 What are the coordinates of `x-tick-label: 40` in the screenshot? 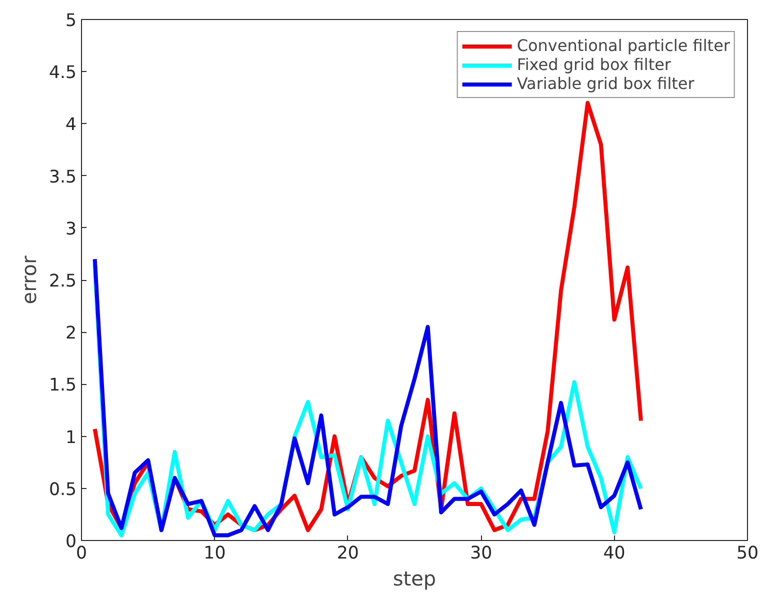 It's located at (614, 554).